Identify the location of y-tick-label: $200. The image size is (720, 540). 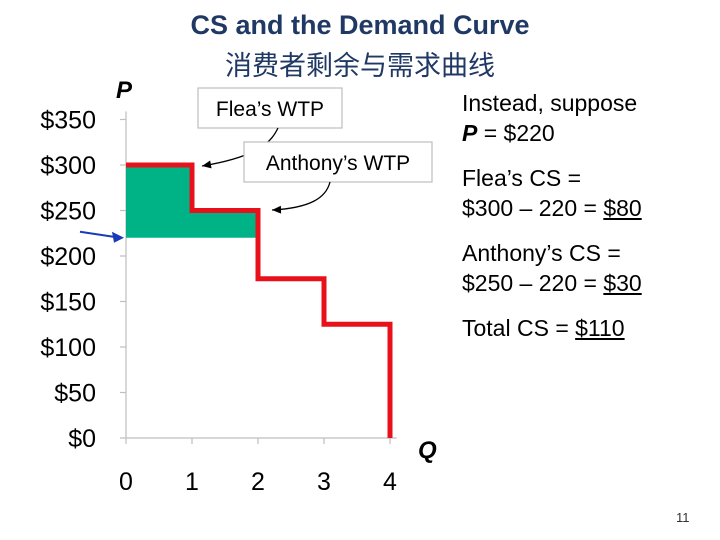
(68, 257).